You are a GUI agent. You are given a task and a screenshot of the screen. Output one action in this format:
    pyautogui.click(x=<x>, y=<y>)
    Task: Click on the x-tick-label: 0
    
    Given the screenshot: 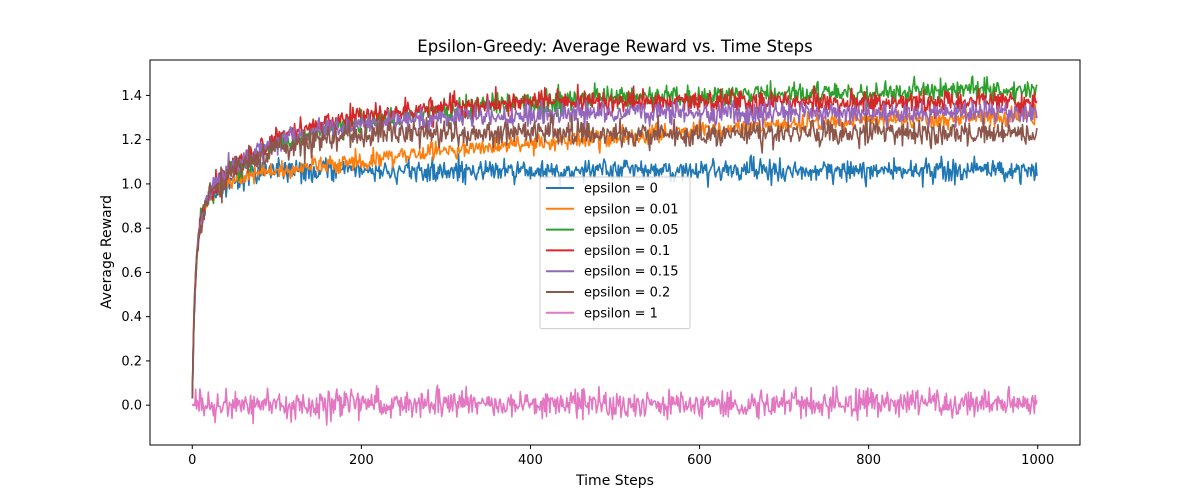 What is the action you would take?
    pyautogui.click(x=192, y=460)
    